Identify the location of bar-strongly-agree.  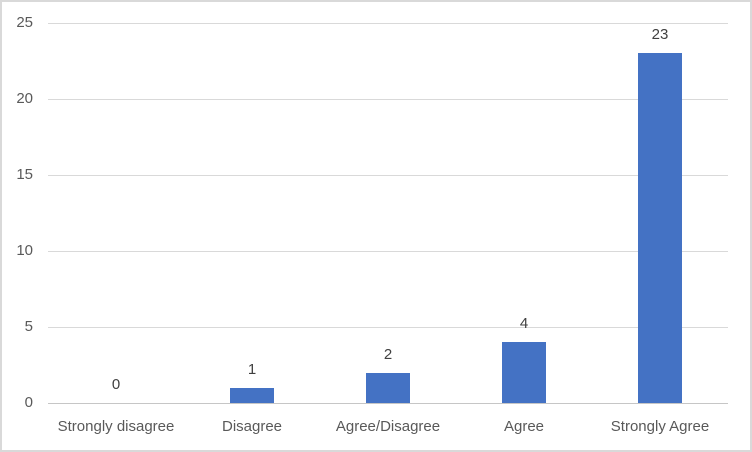
(660, 228).